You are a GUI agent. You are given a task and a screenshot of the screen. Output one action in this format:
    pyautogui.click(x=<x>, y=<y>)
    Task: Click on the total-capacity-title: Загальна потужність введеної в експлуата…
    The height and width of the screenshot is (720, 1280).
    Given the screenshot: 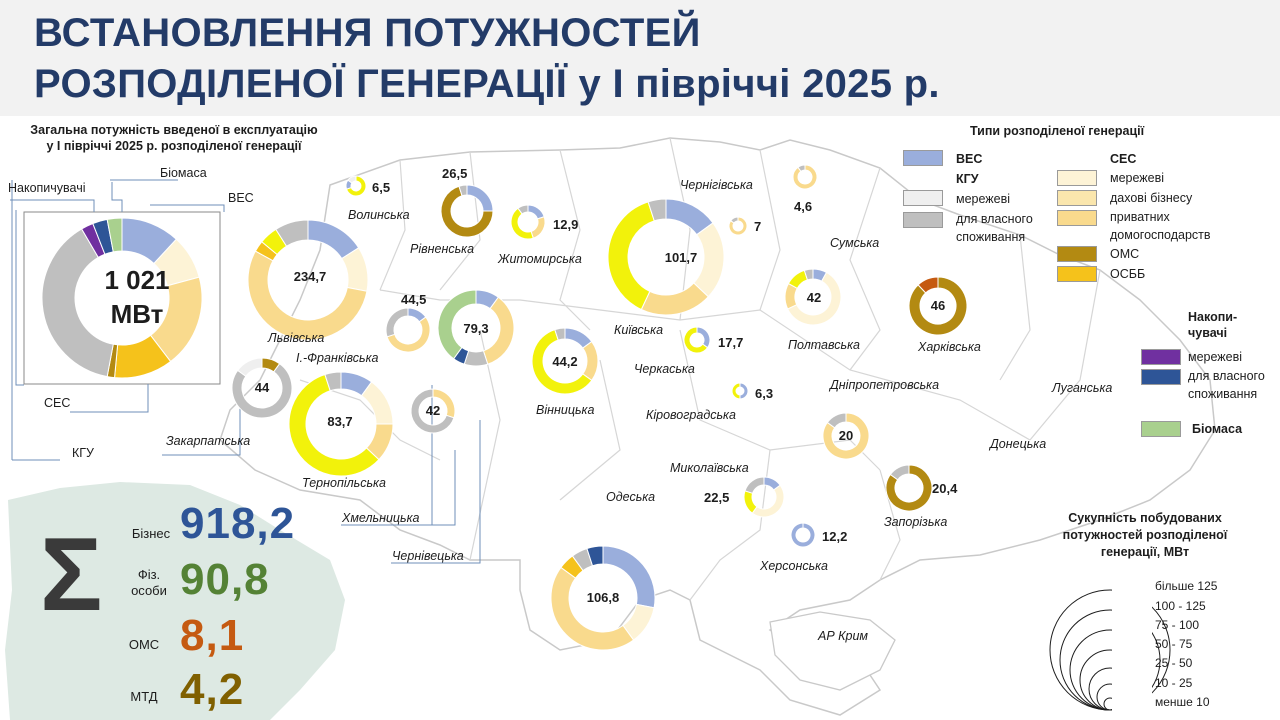 What is the action you would take?
    pyautogui.click(x=174, y=138)
    